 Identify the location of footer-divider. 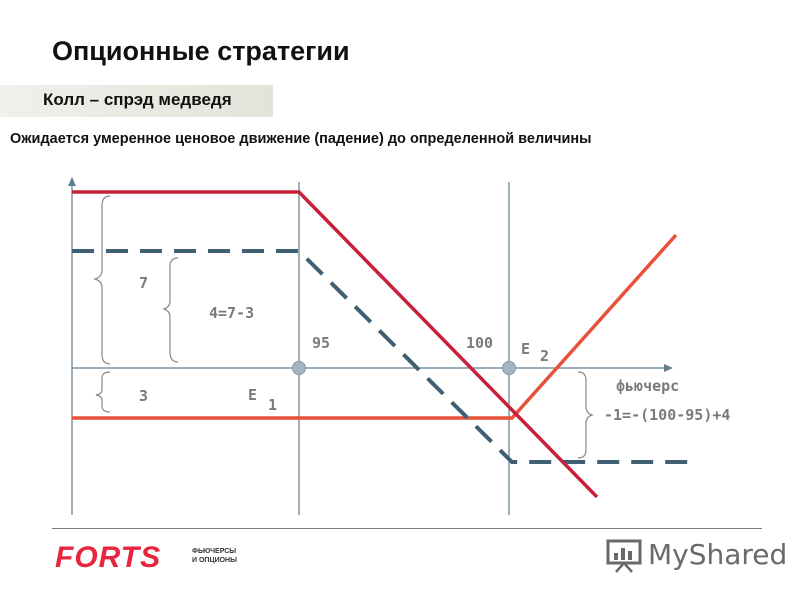
(407, 528).